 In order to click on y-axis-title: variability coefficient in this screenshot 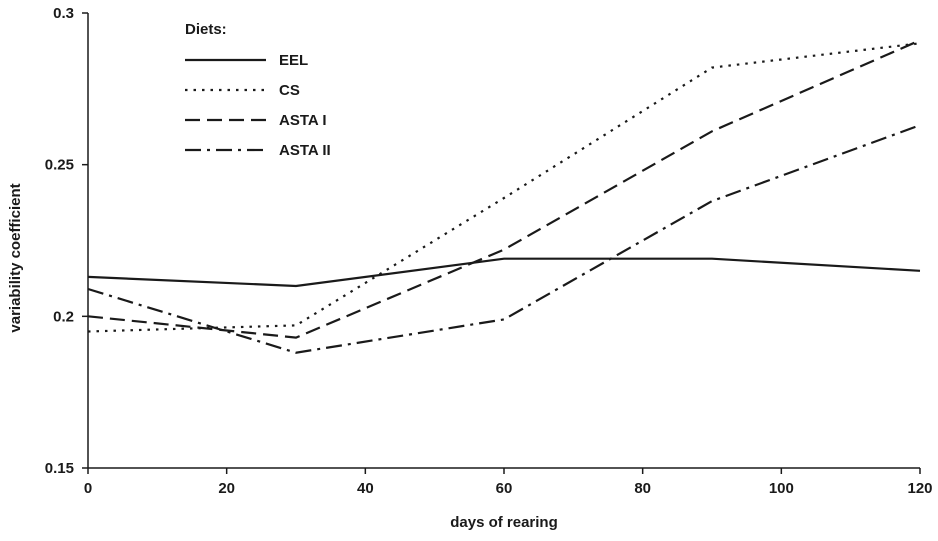, I will do `click(15, 257)`.